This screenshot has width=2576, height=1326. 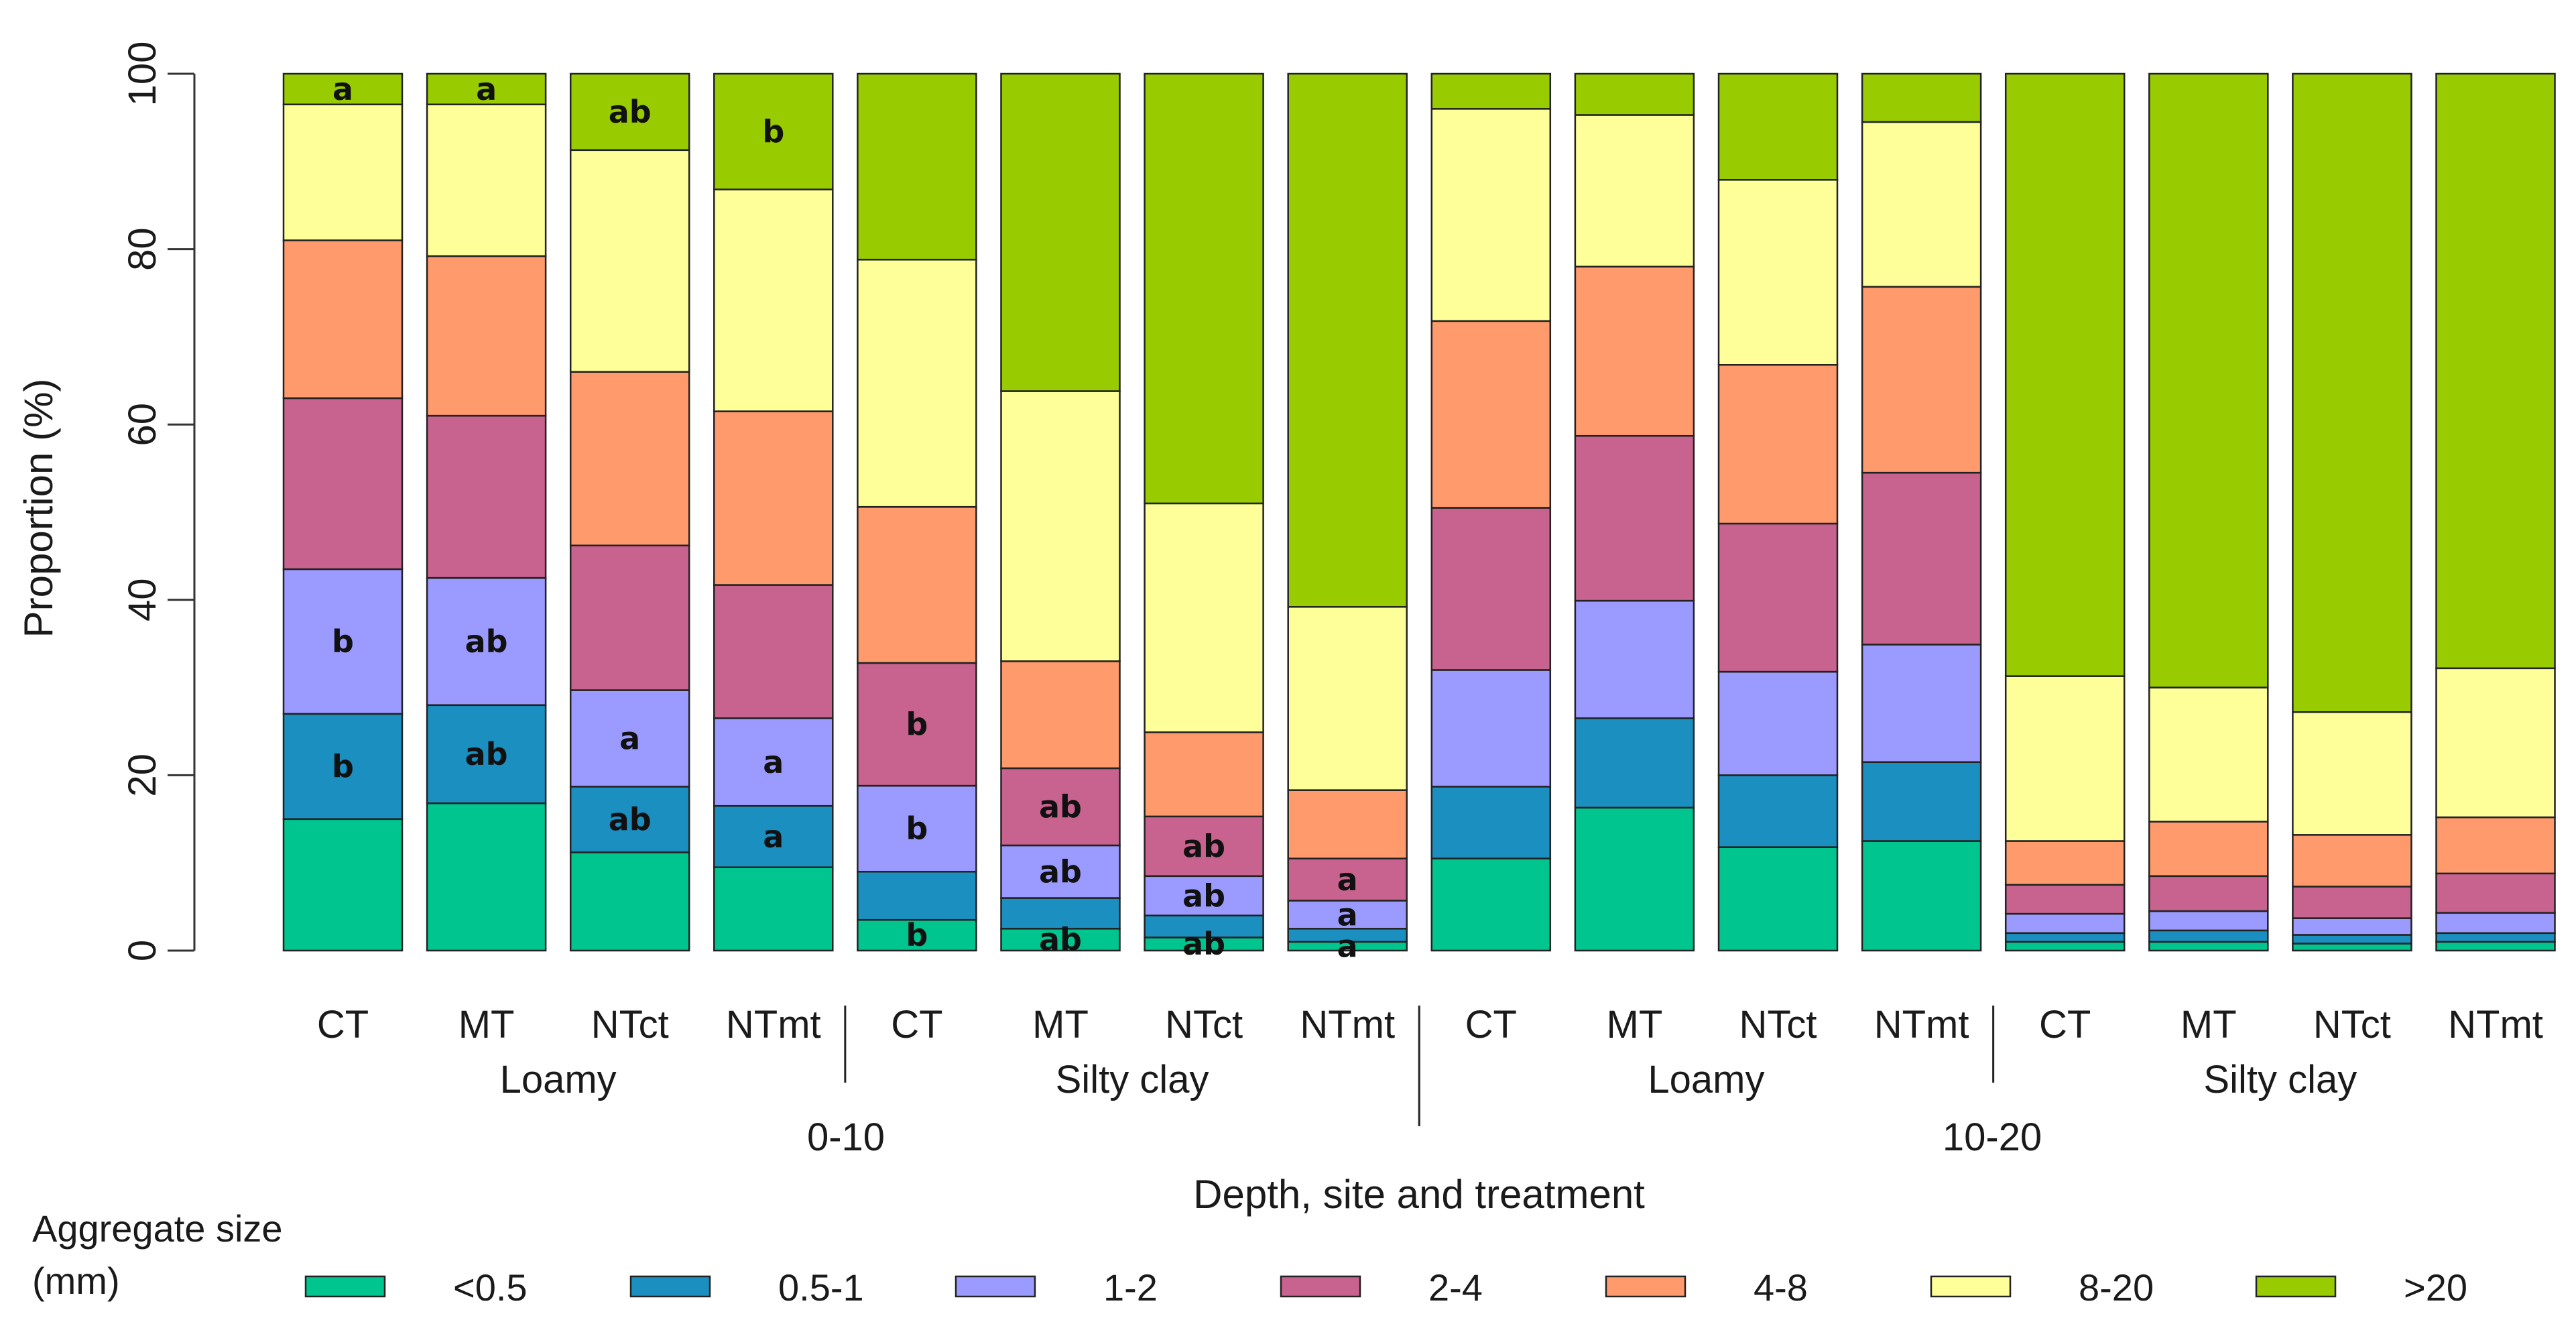 I want to click on y-tick-label: 40, so click(x=142, y=600).